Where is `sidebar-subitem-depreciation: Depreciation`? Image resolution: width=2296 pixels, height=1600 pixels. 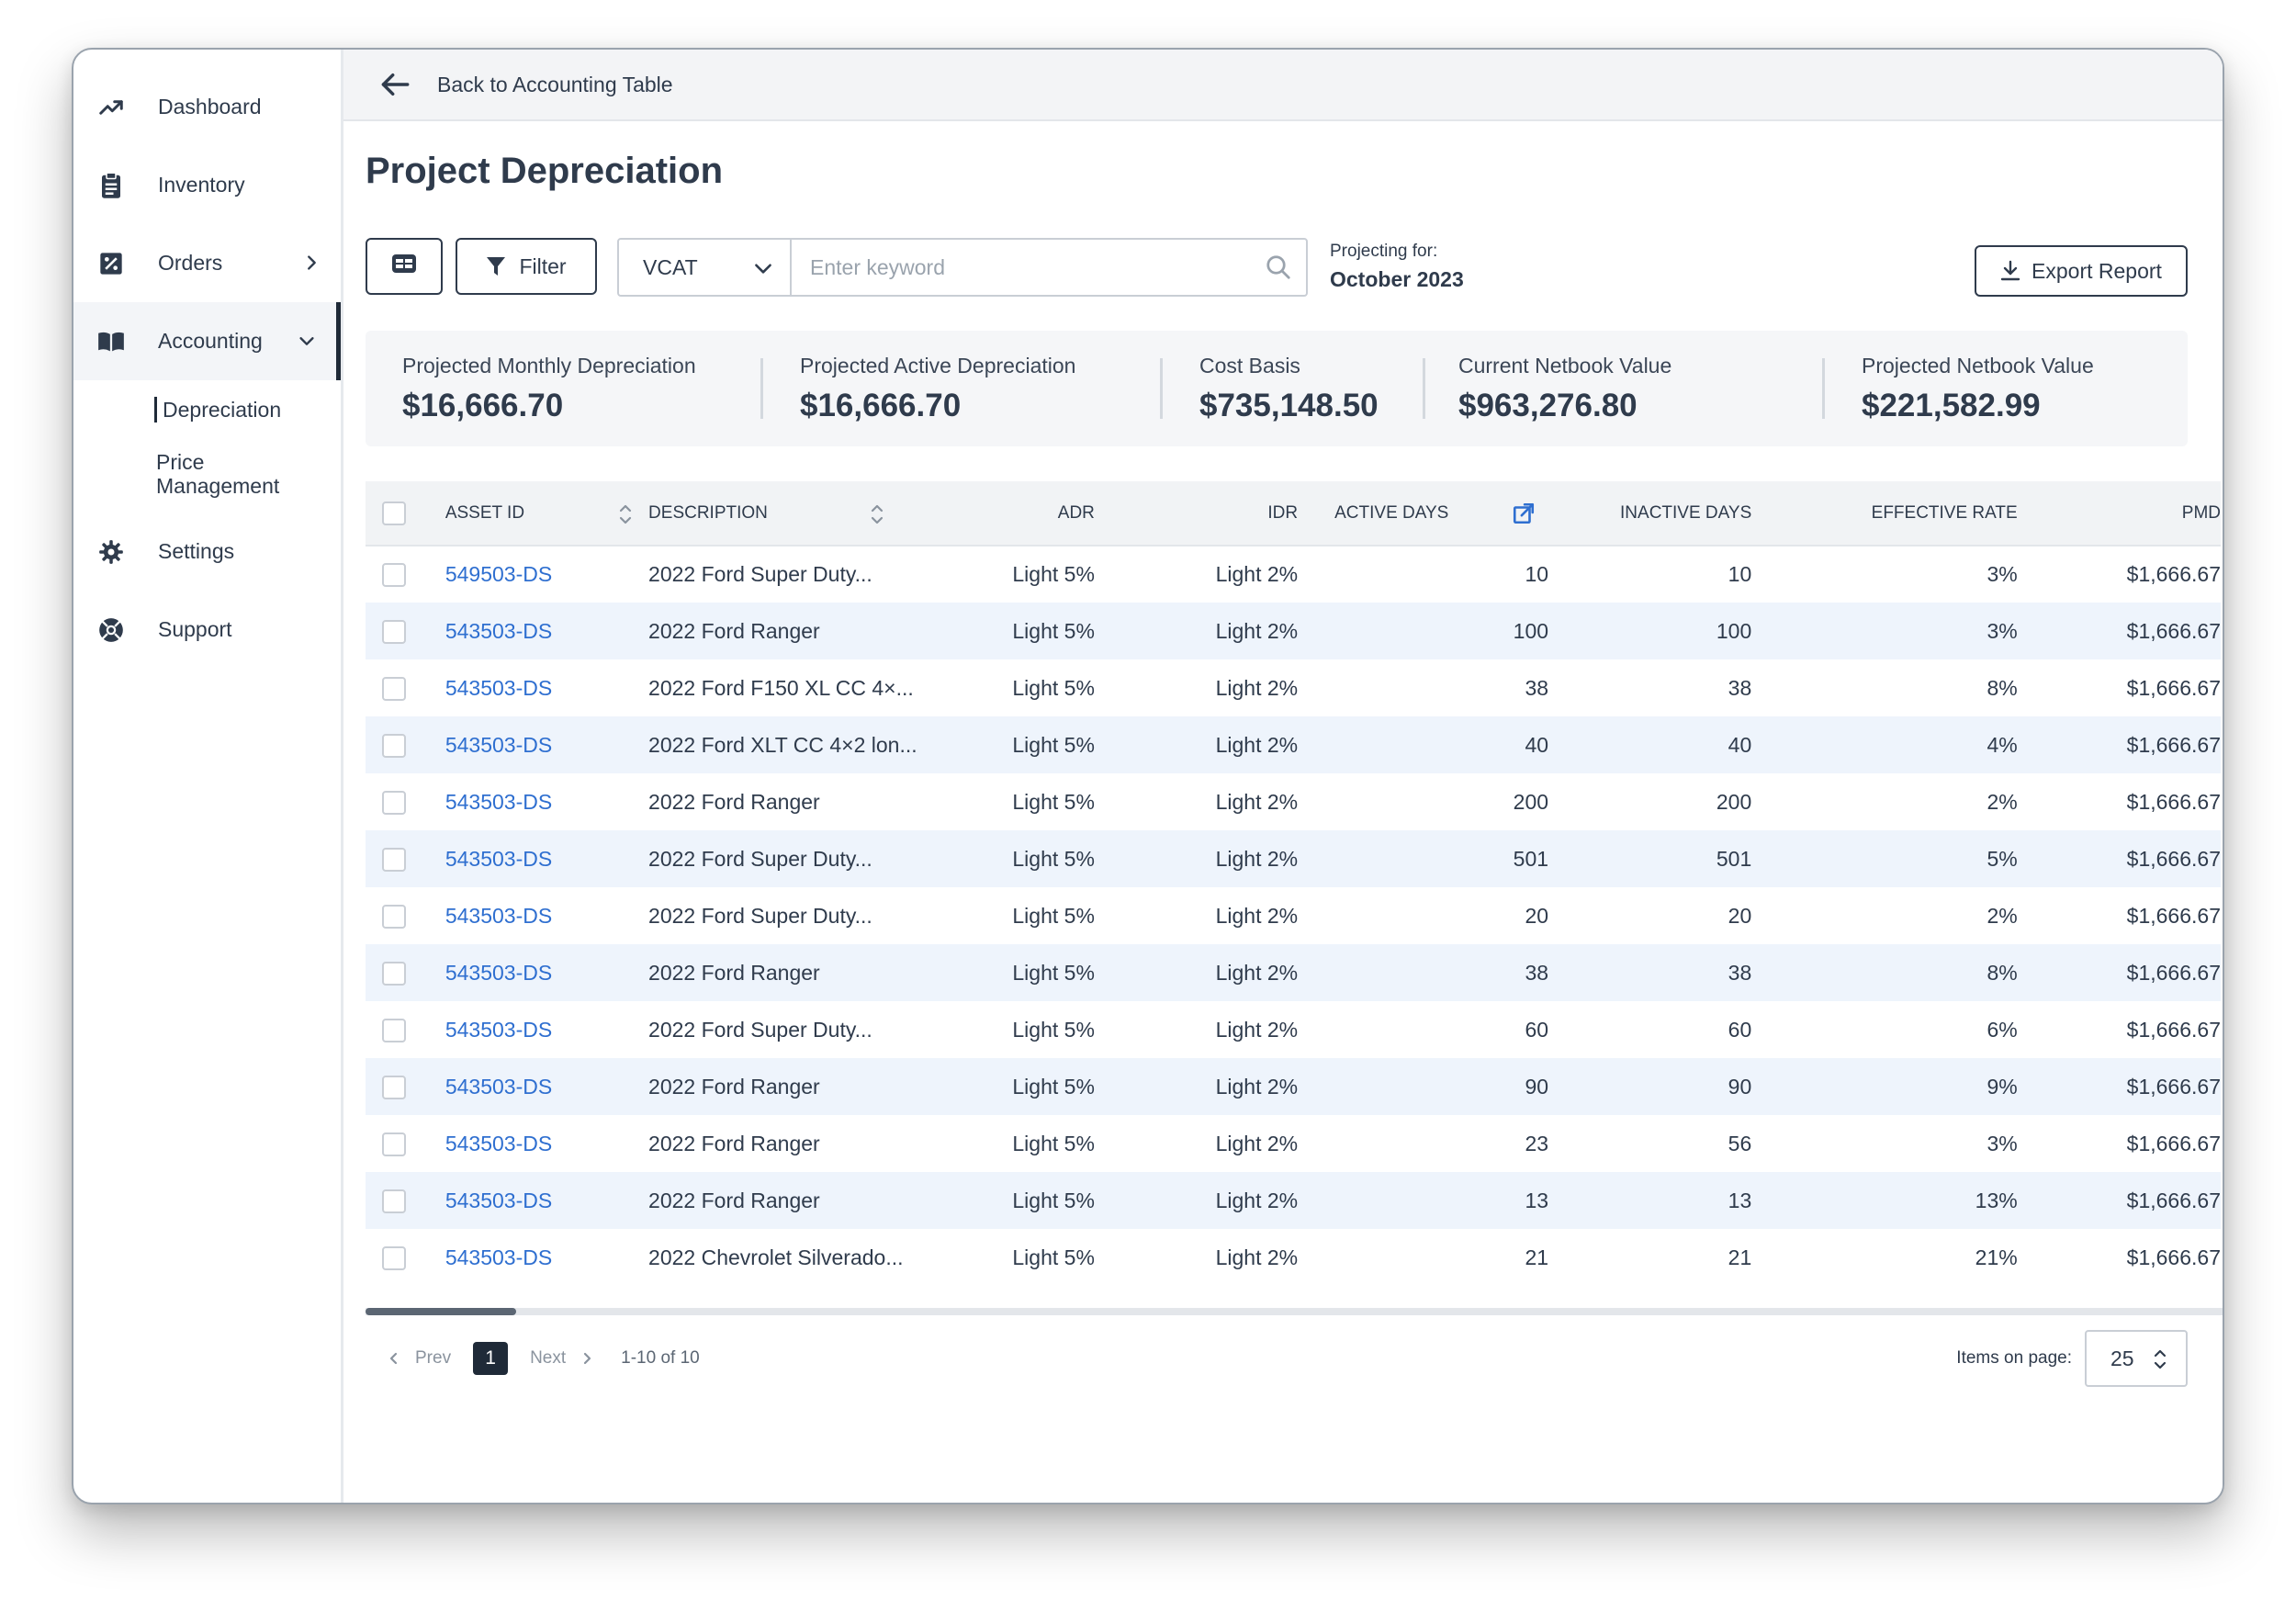
sidebar-subitem-depreciation: Depreciation is located at coordinates (207, 410).